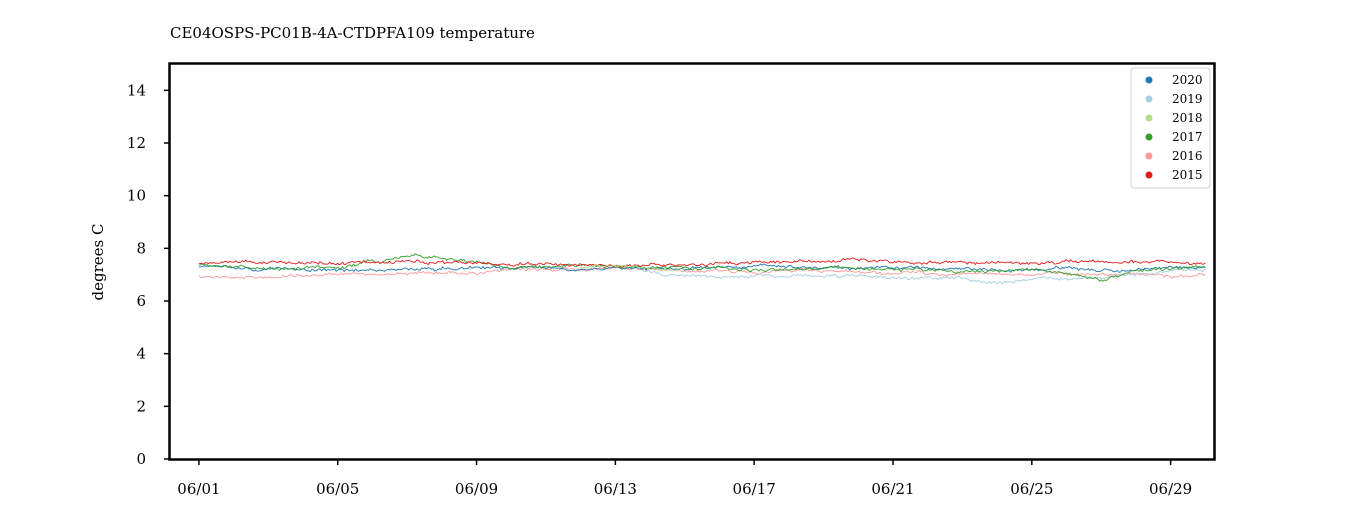 The height and width of the screenshot is (525, 1350). I want to click on legend-label: 2019, so click(1187, 99).